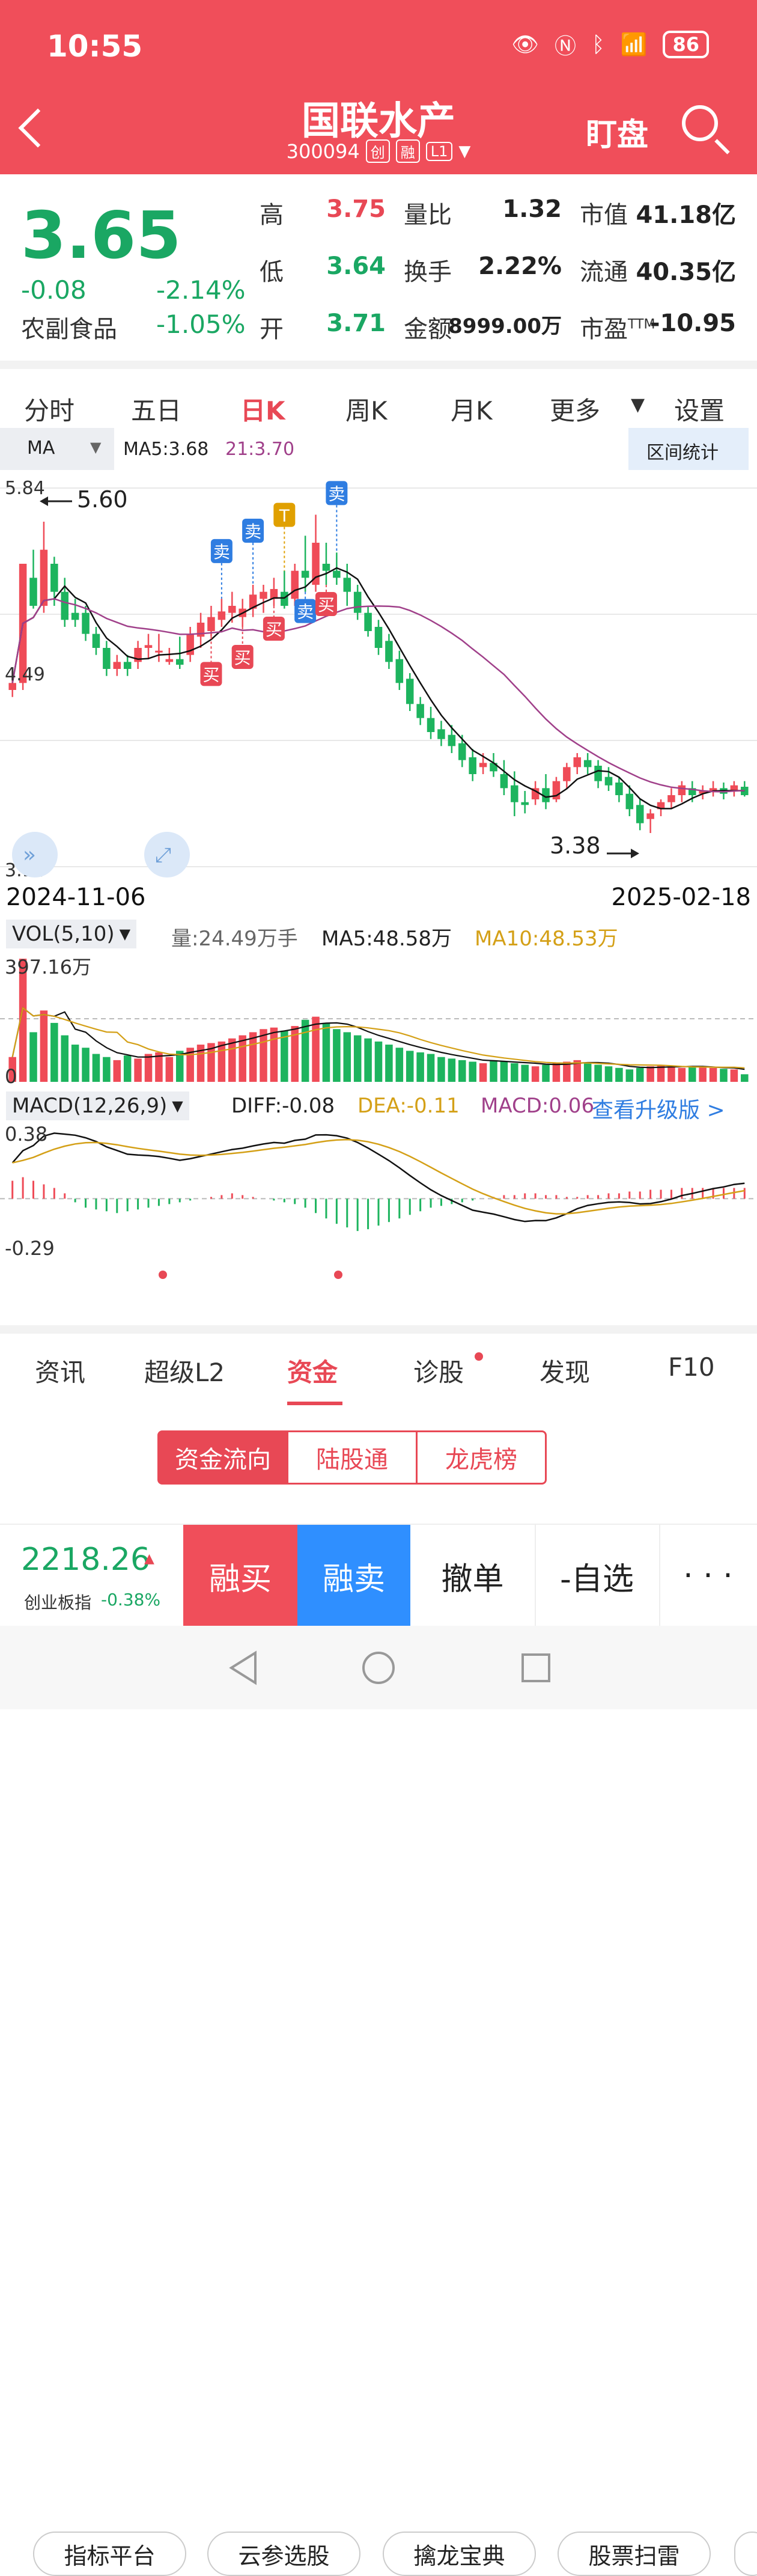 The height and width of the screenshot is (2576, 757). What do you see at coordinates (481, 1457) in the screenshot?
I see `seg-dragon-tiger: 龙虎榜` at bounding box center [481, 1457].